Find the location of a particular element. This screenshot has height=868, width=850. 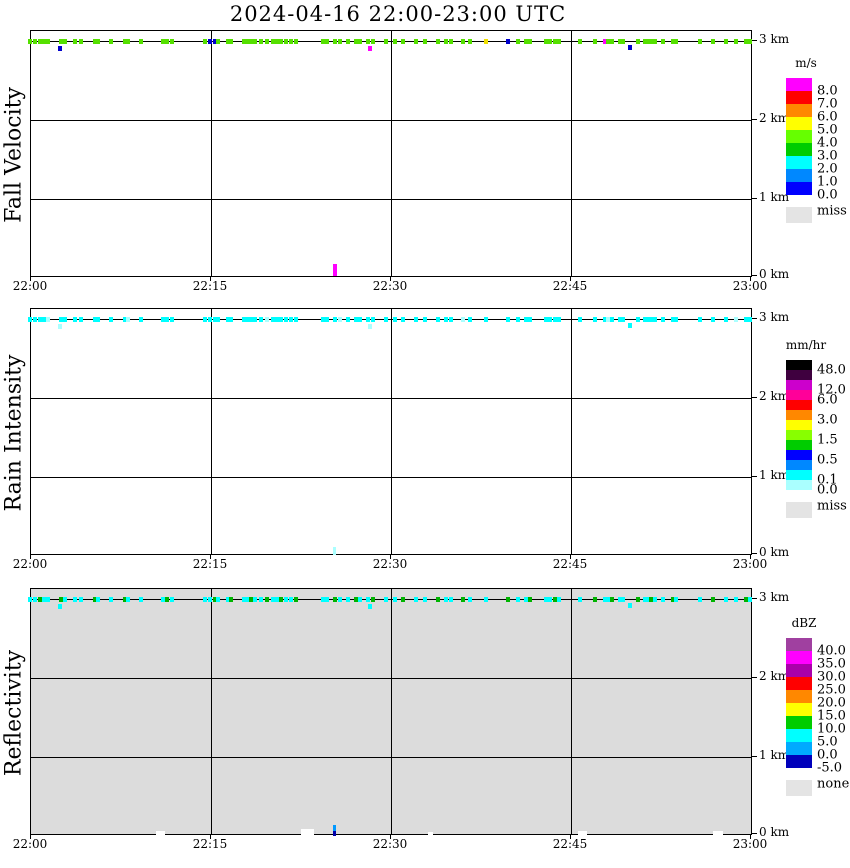

gridline-vertical is located at coordinates (391, 431).